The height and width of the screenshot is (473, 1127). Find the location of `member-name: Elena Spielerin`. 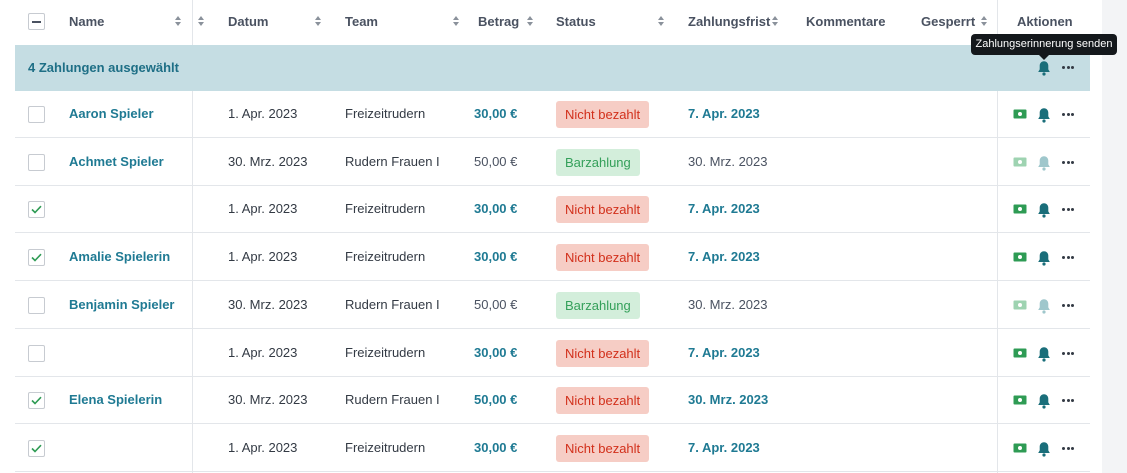

member-name: Elena Spielerin is located at coordinates (116, 399).